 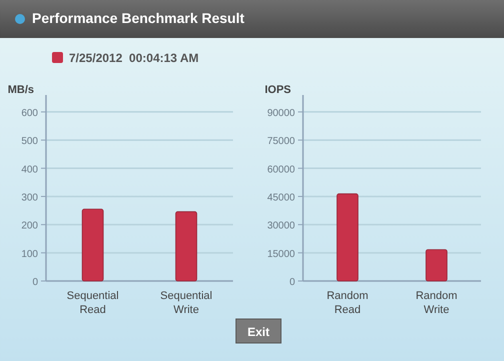 I want to click on y-tick-label: 300, so click(x=29, y=198).